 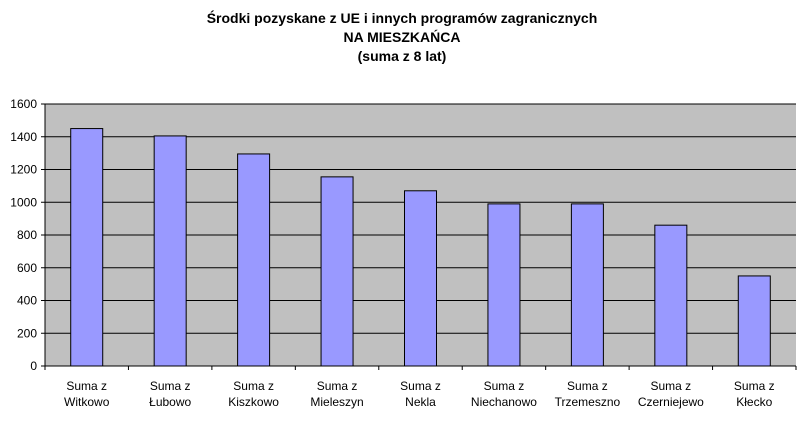 I want to click on y-tick-label: 0, so click(x=33, y=366).